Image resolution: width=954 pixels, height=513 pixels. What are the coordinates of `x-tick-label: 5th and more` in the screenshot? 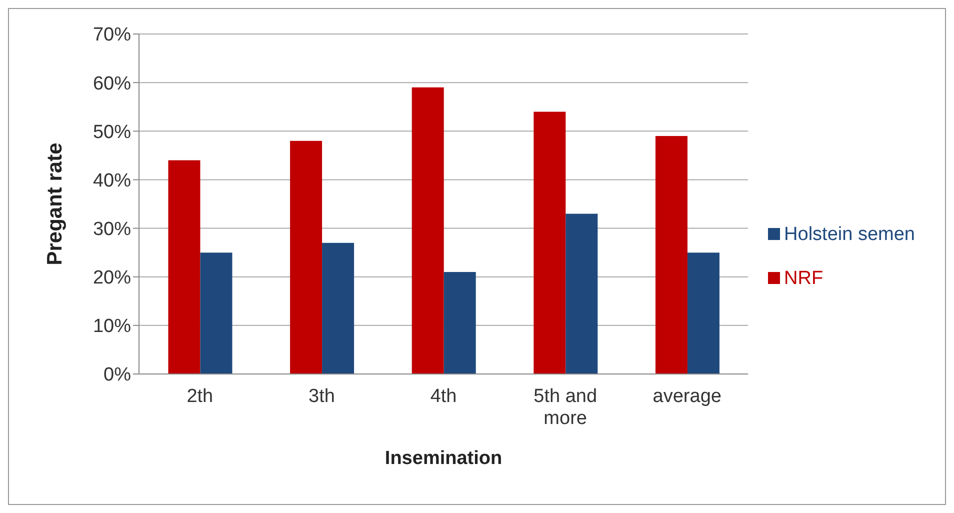 It's located at (566, 407).